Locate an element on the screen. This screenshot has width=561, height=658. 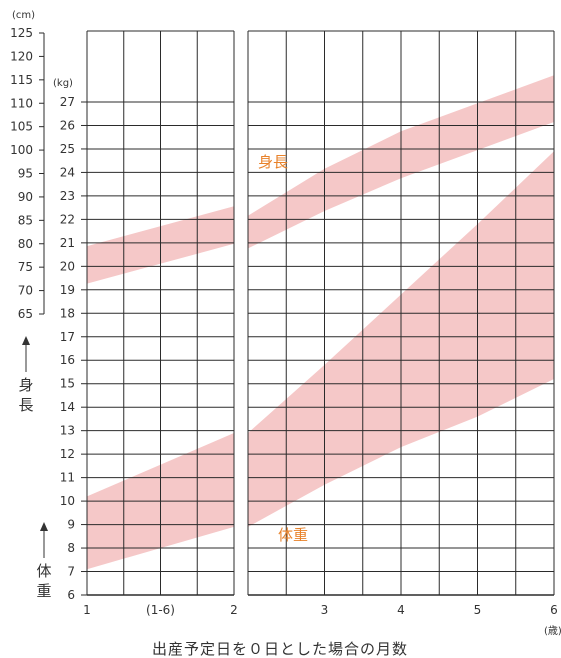
x-axis-title: 出産予定日を０日とした場合の月数 is located at coordinates (280, 649).